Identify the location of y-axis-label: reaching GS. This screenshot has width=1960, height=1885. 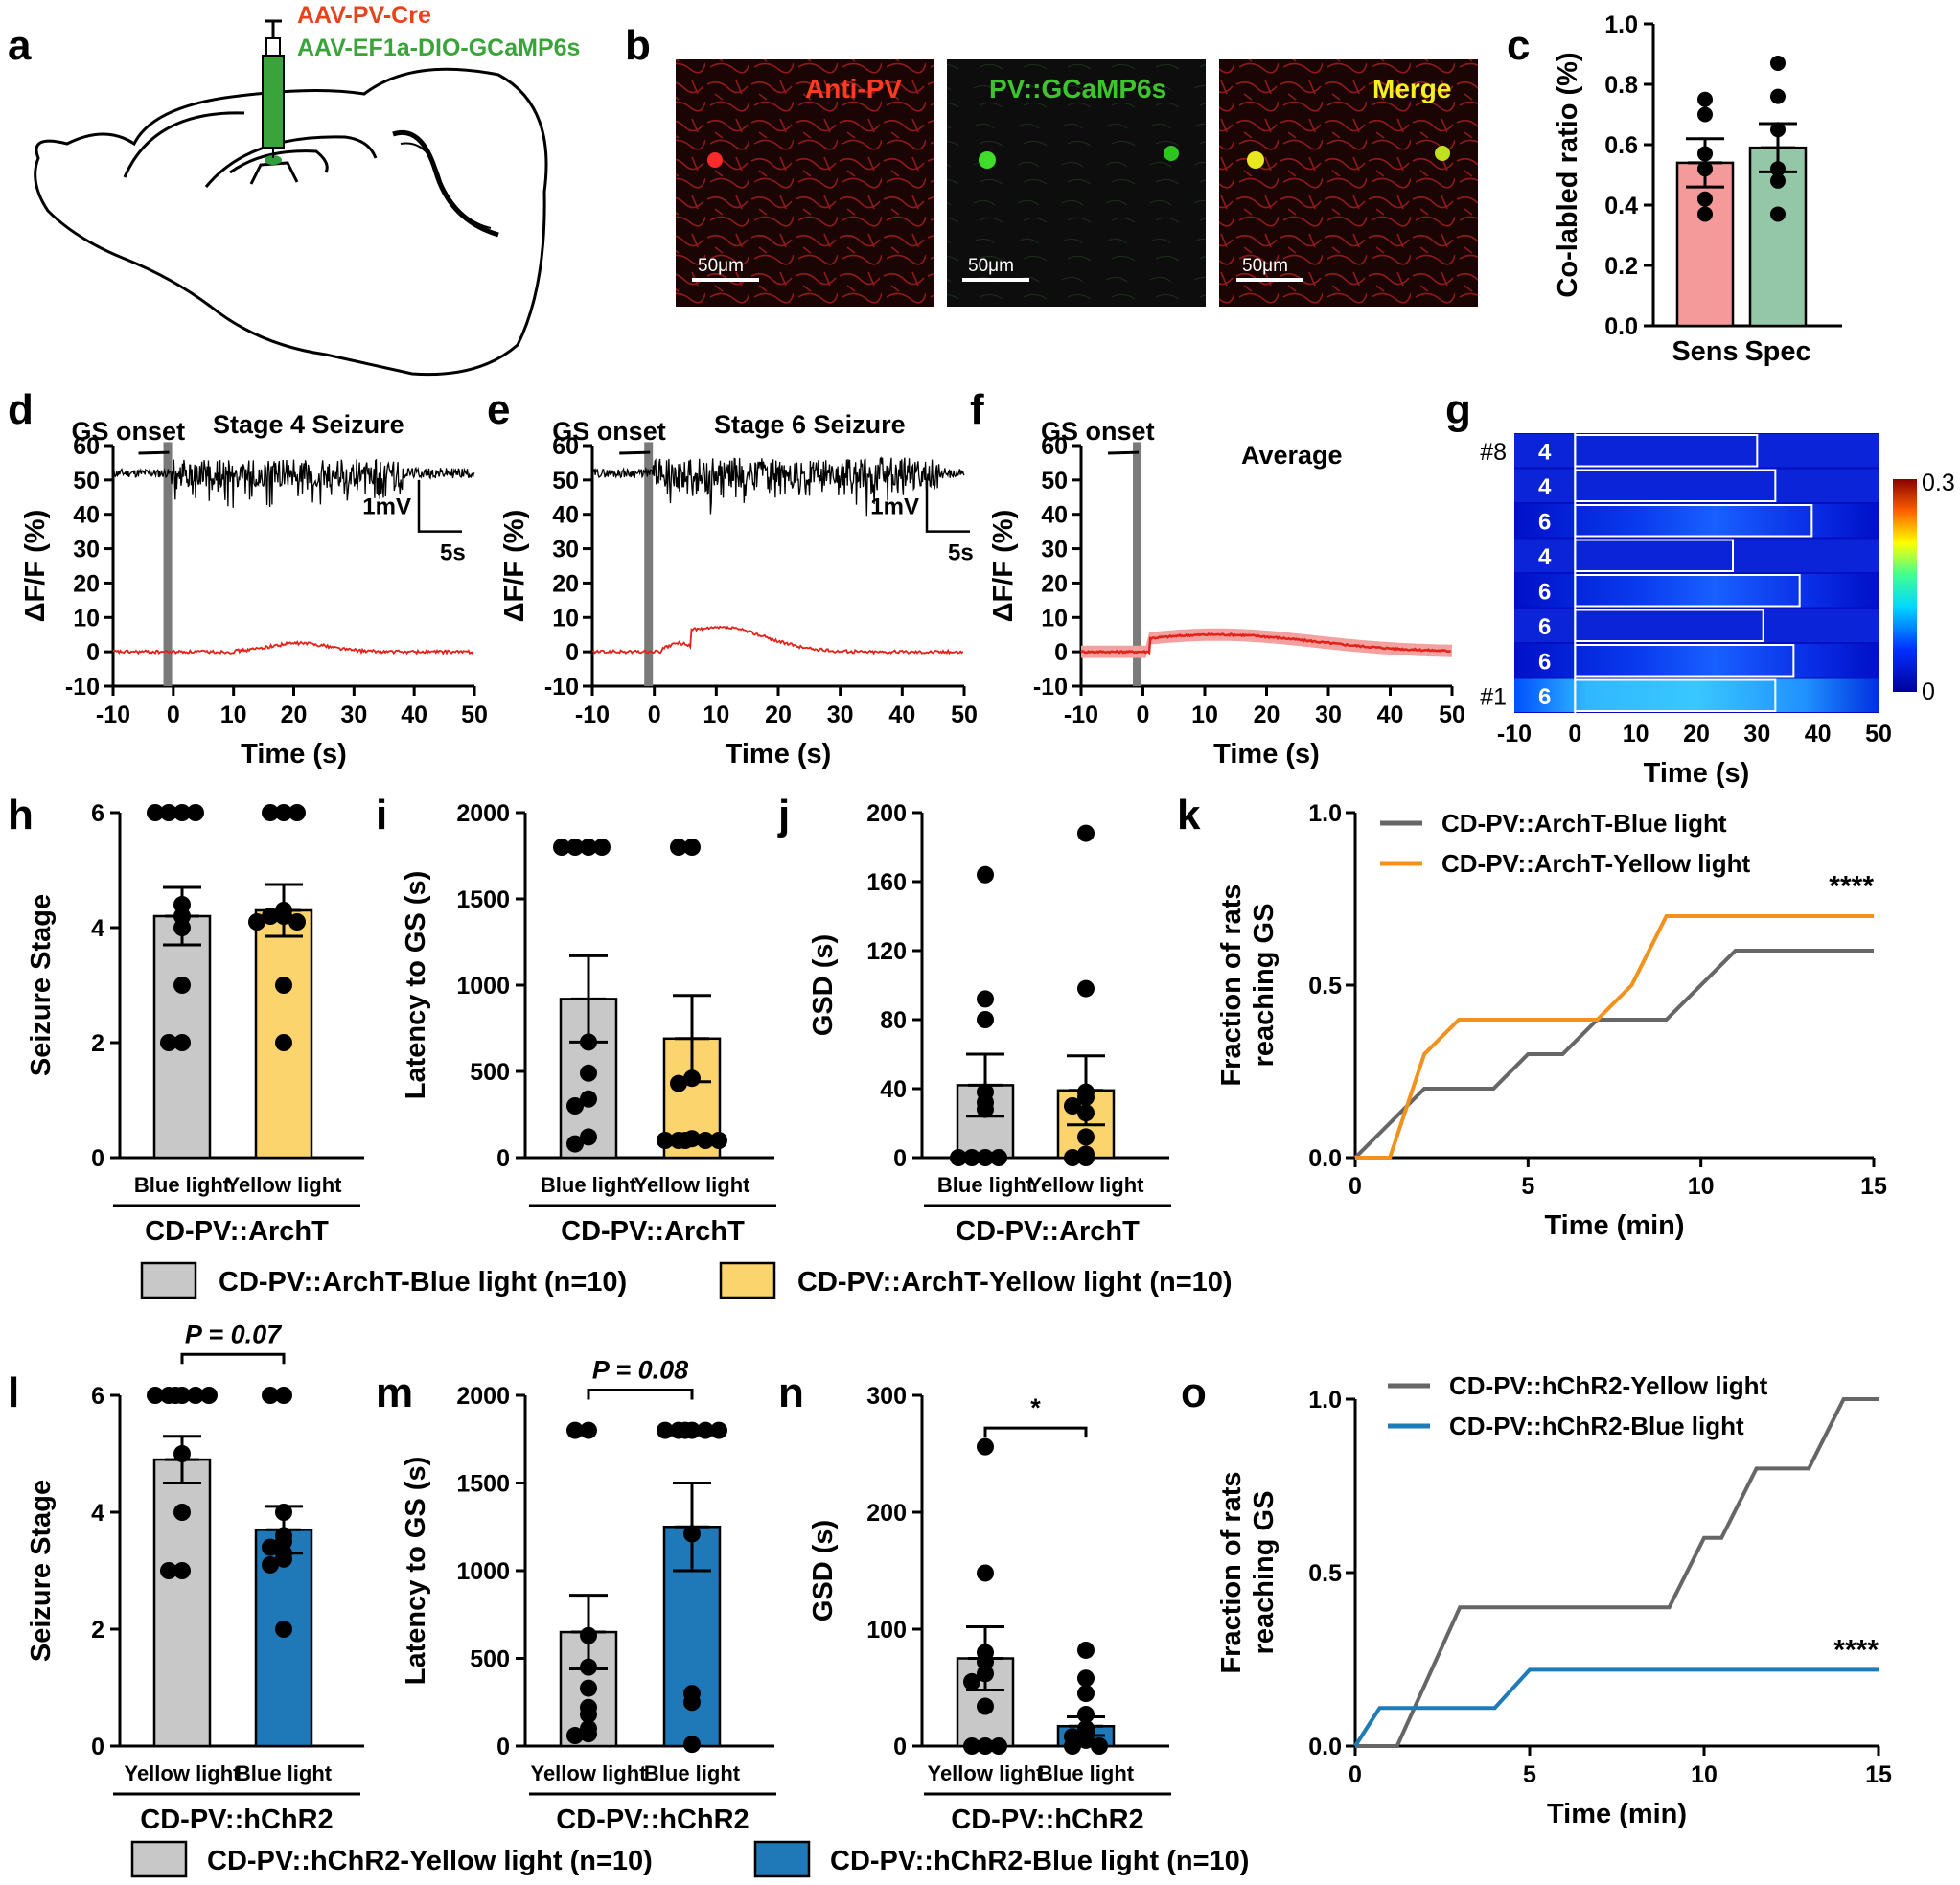
(1264, 1573).